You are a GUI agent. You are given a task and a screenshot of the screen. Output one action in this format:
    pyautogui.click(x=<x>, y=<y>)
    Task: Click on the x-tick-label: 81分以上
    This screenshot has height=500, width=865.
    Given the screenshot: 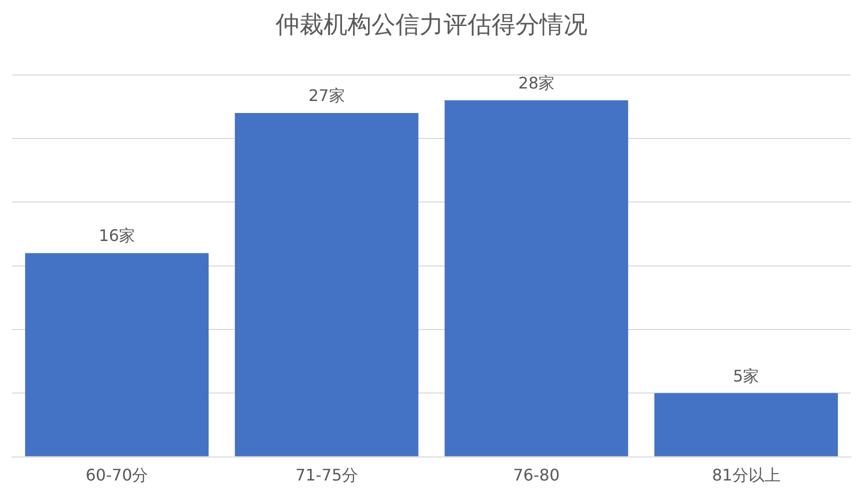 What is the action you would take?
    pyautogui.click(x=746, y=475)
    